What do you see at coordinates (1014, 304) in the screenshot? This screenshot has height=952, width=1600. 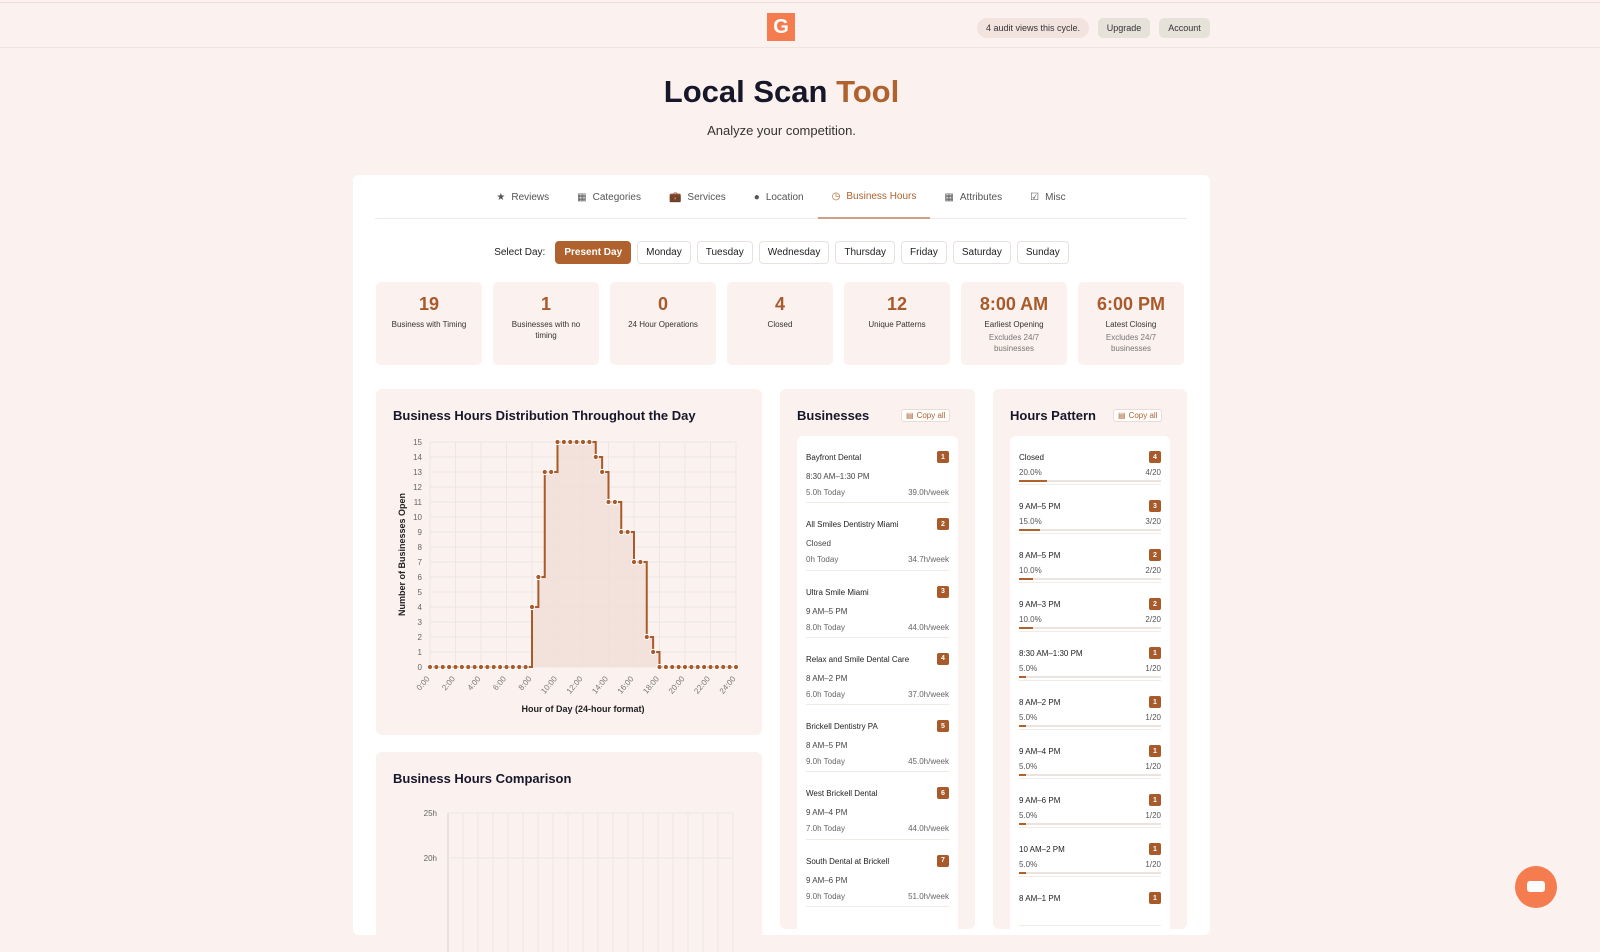 I see `stat-value: 8:00 AM` at bounding box center [1014, 304].